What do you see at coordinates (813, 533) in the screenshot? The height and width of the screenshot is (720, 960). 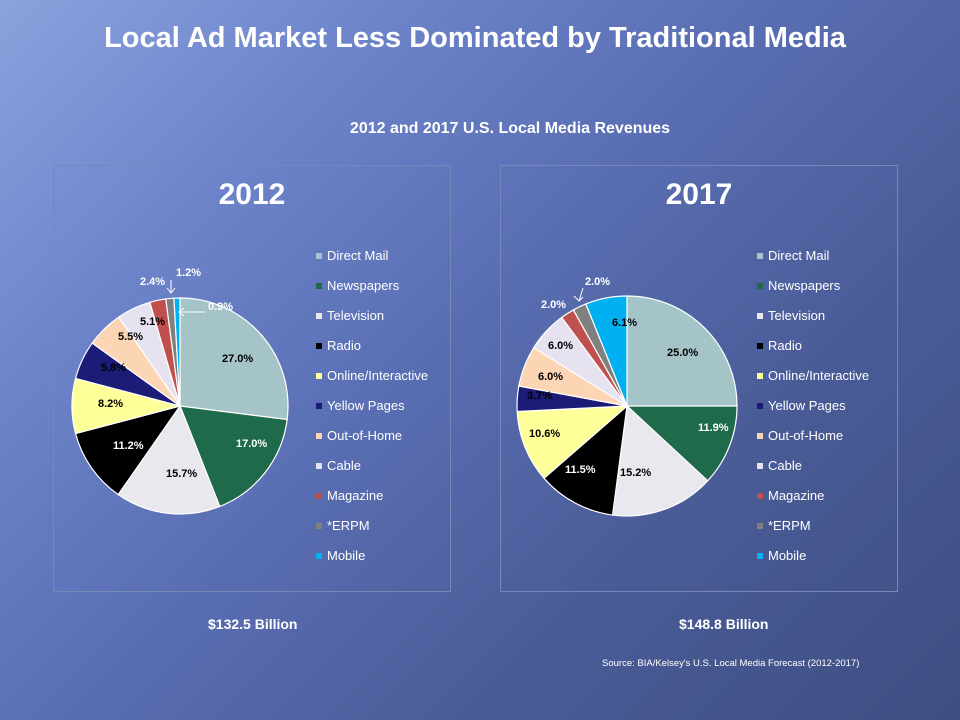 I see `legend-item-2017-9: *ERPM` at bounding box center [813, 533].